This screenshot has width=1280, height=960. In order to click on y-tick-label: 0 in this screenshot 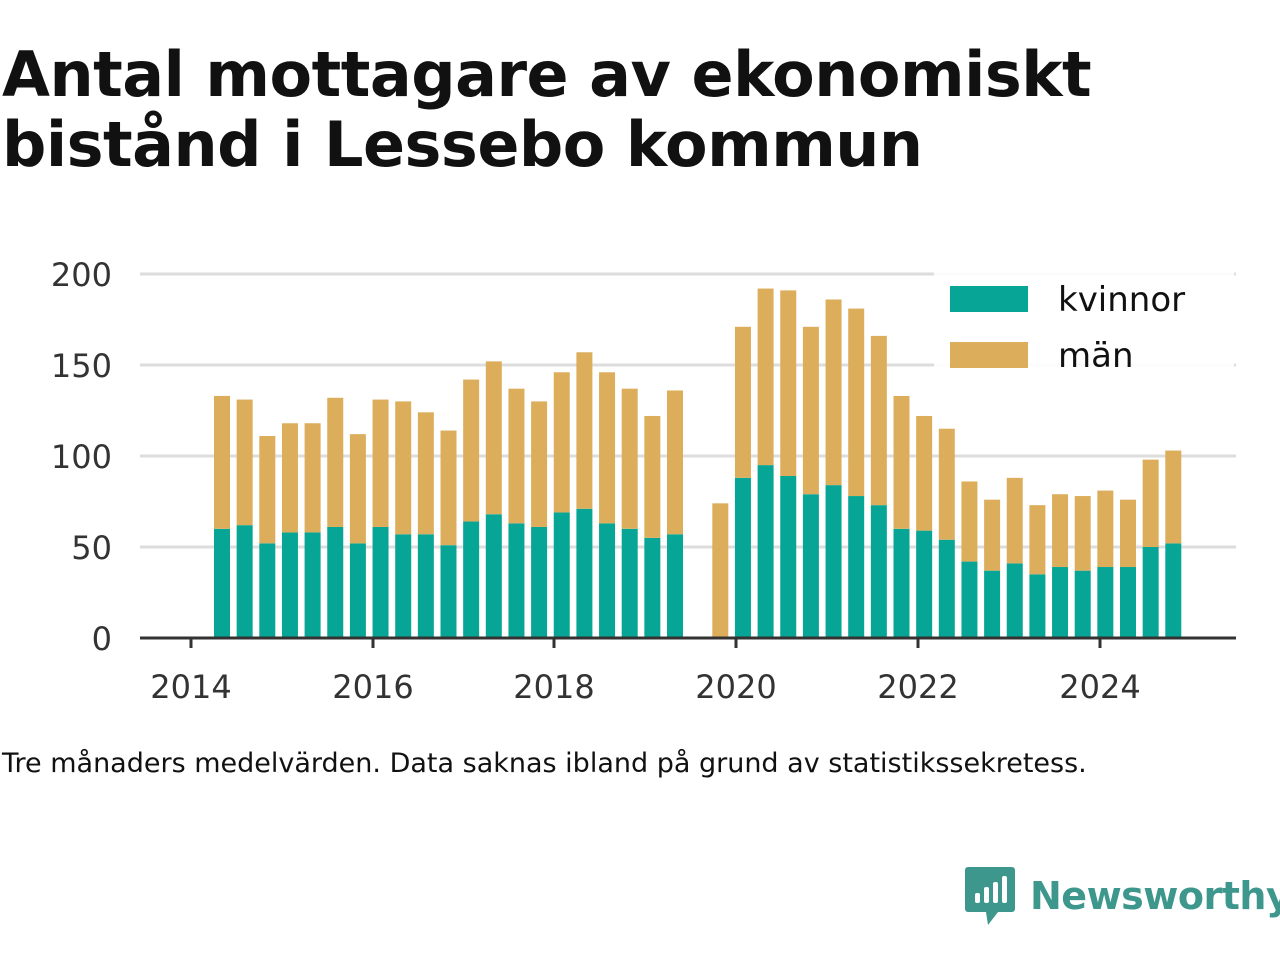, I will do `click(102, 639)`.